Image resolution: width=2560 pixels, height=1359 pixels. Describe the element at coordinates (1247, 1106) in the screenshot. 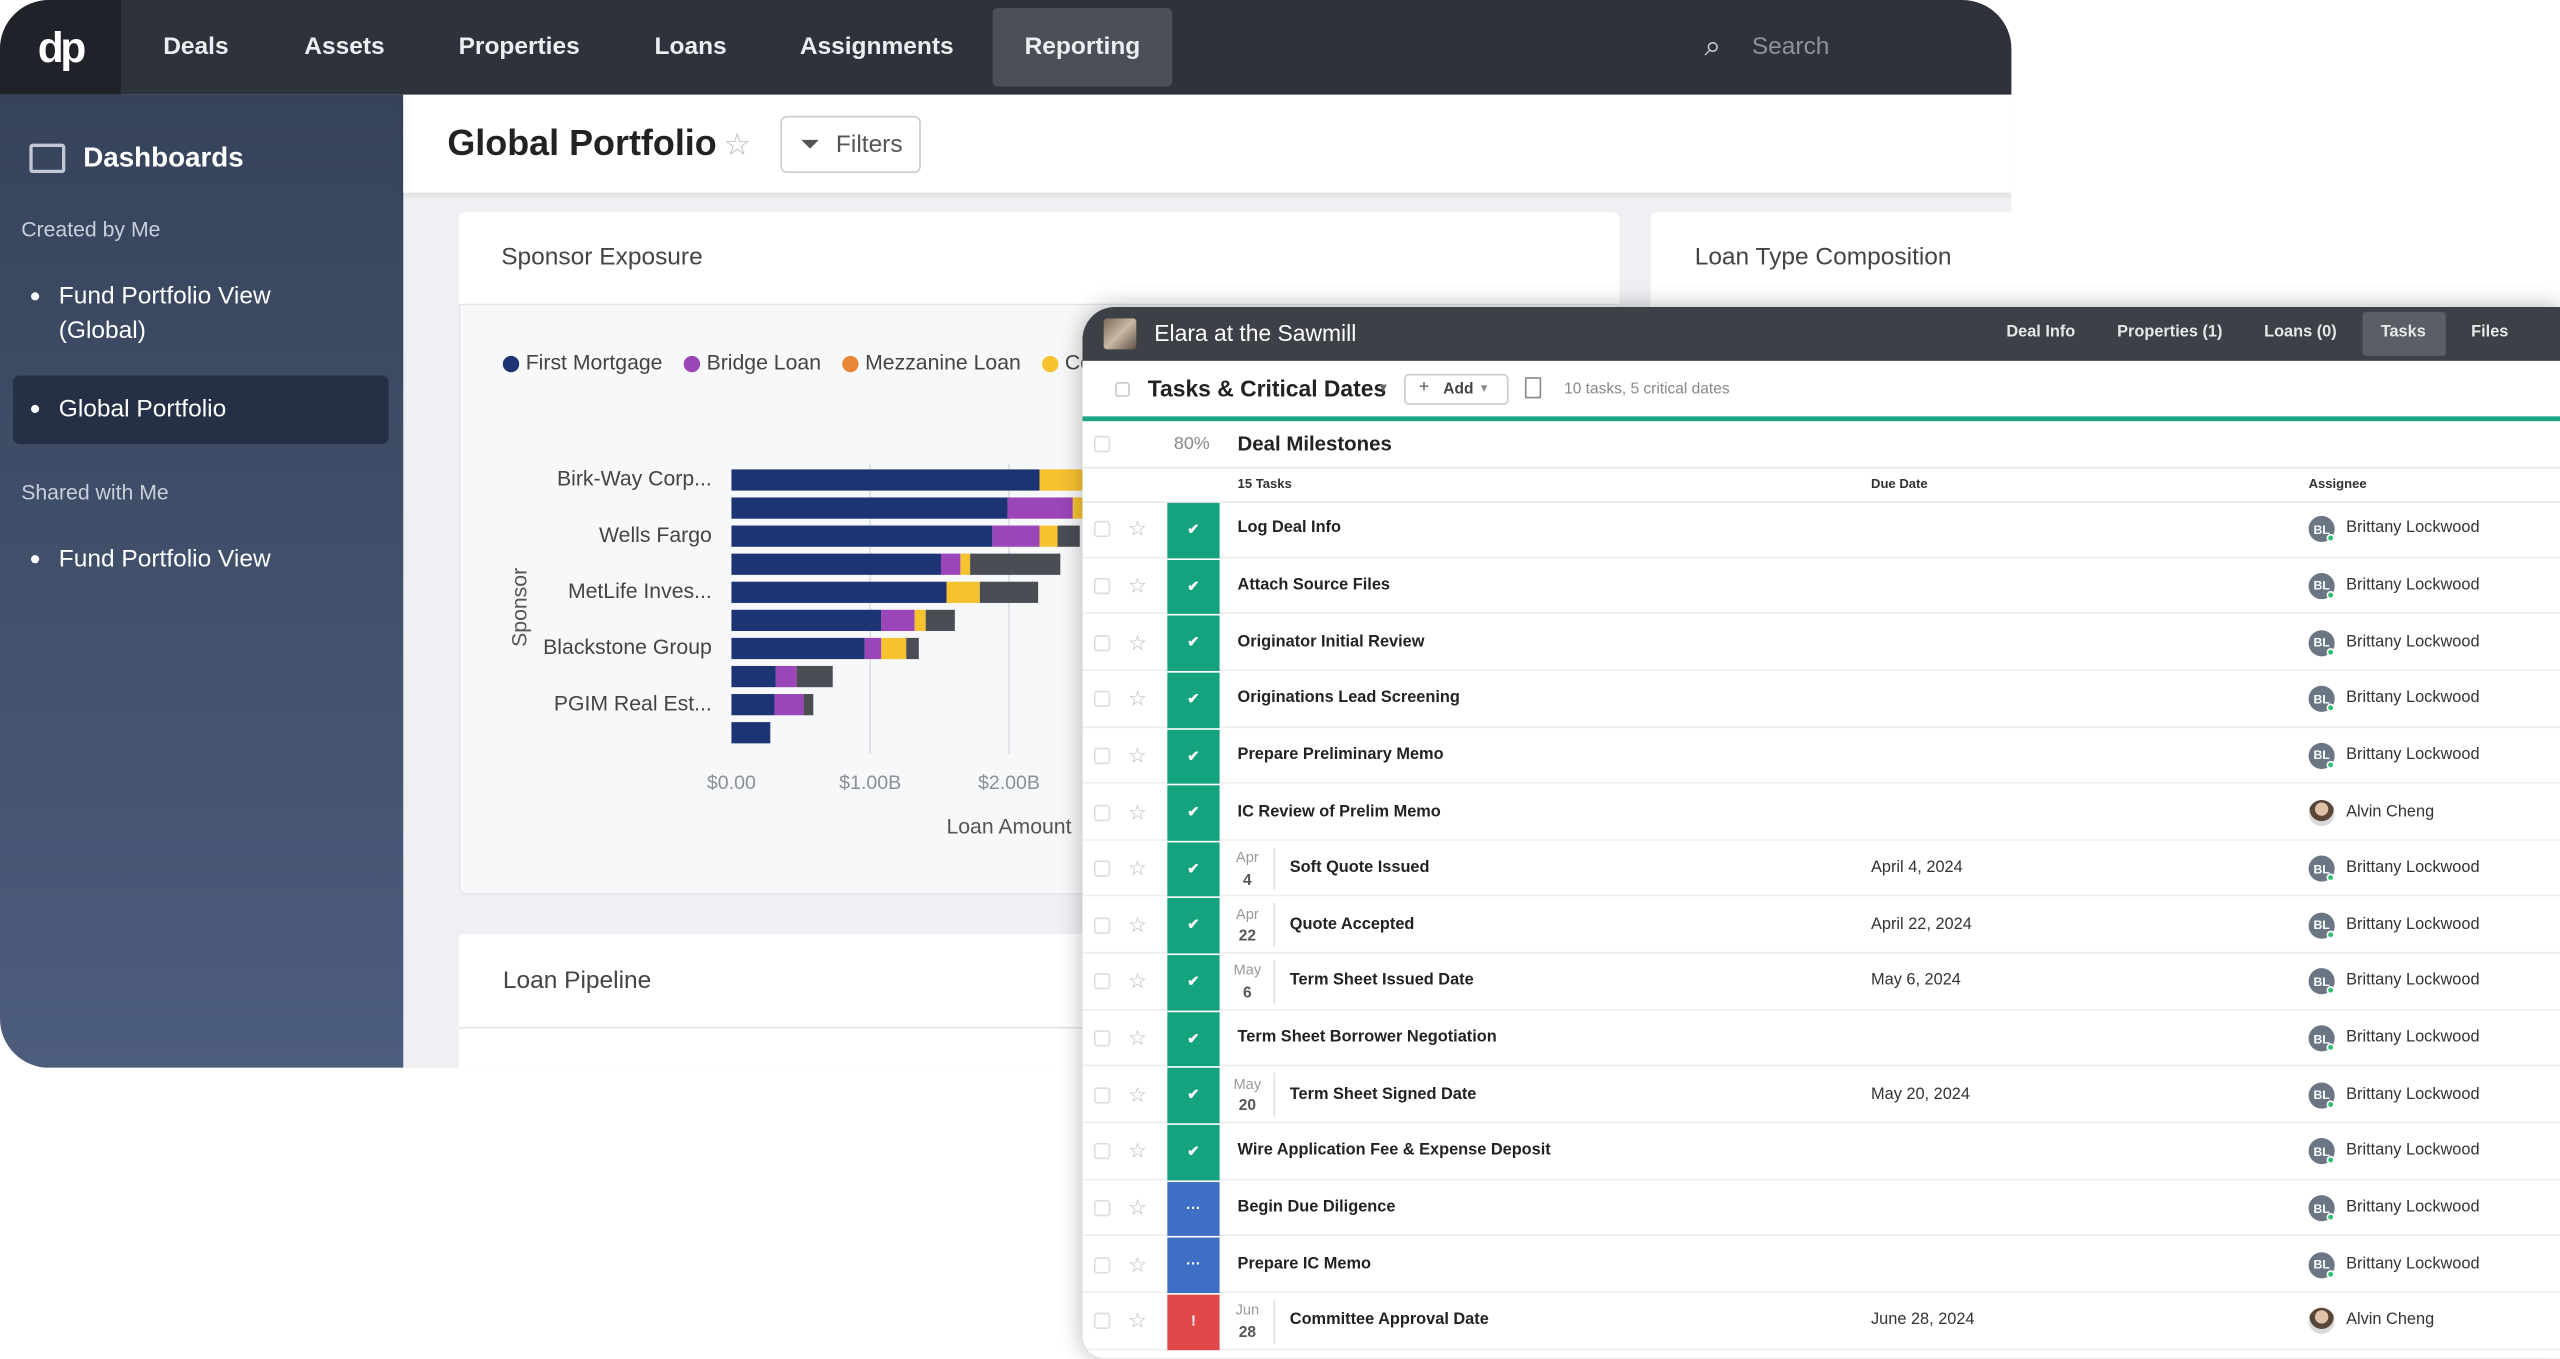

I see `date-day: 20` at that location.